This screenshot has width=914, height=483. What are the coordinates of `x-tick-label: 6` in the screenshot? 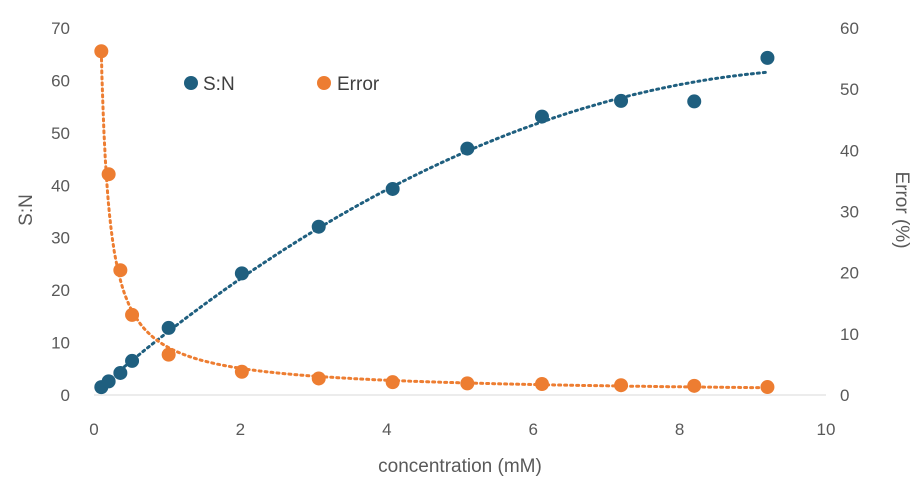 It's located at (532, 429).